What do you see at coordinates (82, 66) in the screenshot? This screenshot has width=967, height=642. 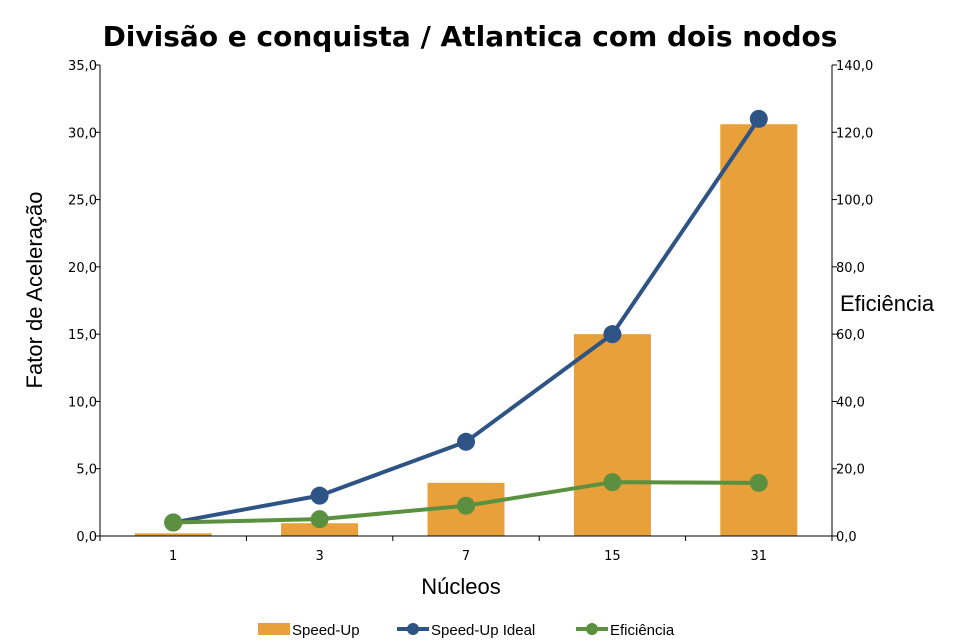 I see `y-tick-label: 35,0` at bounding box center [82, 66].